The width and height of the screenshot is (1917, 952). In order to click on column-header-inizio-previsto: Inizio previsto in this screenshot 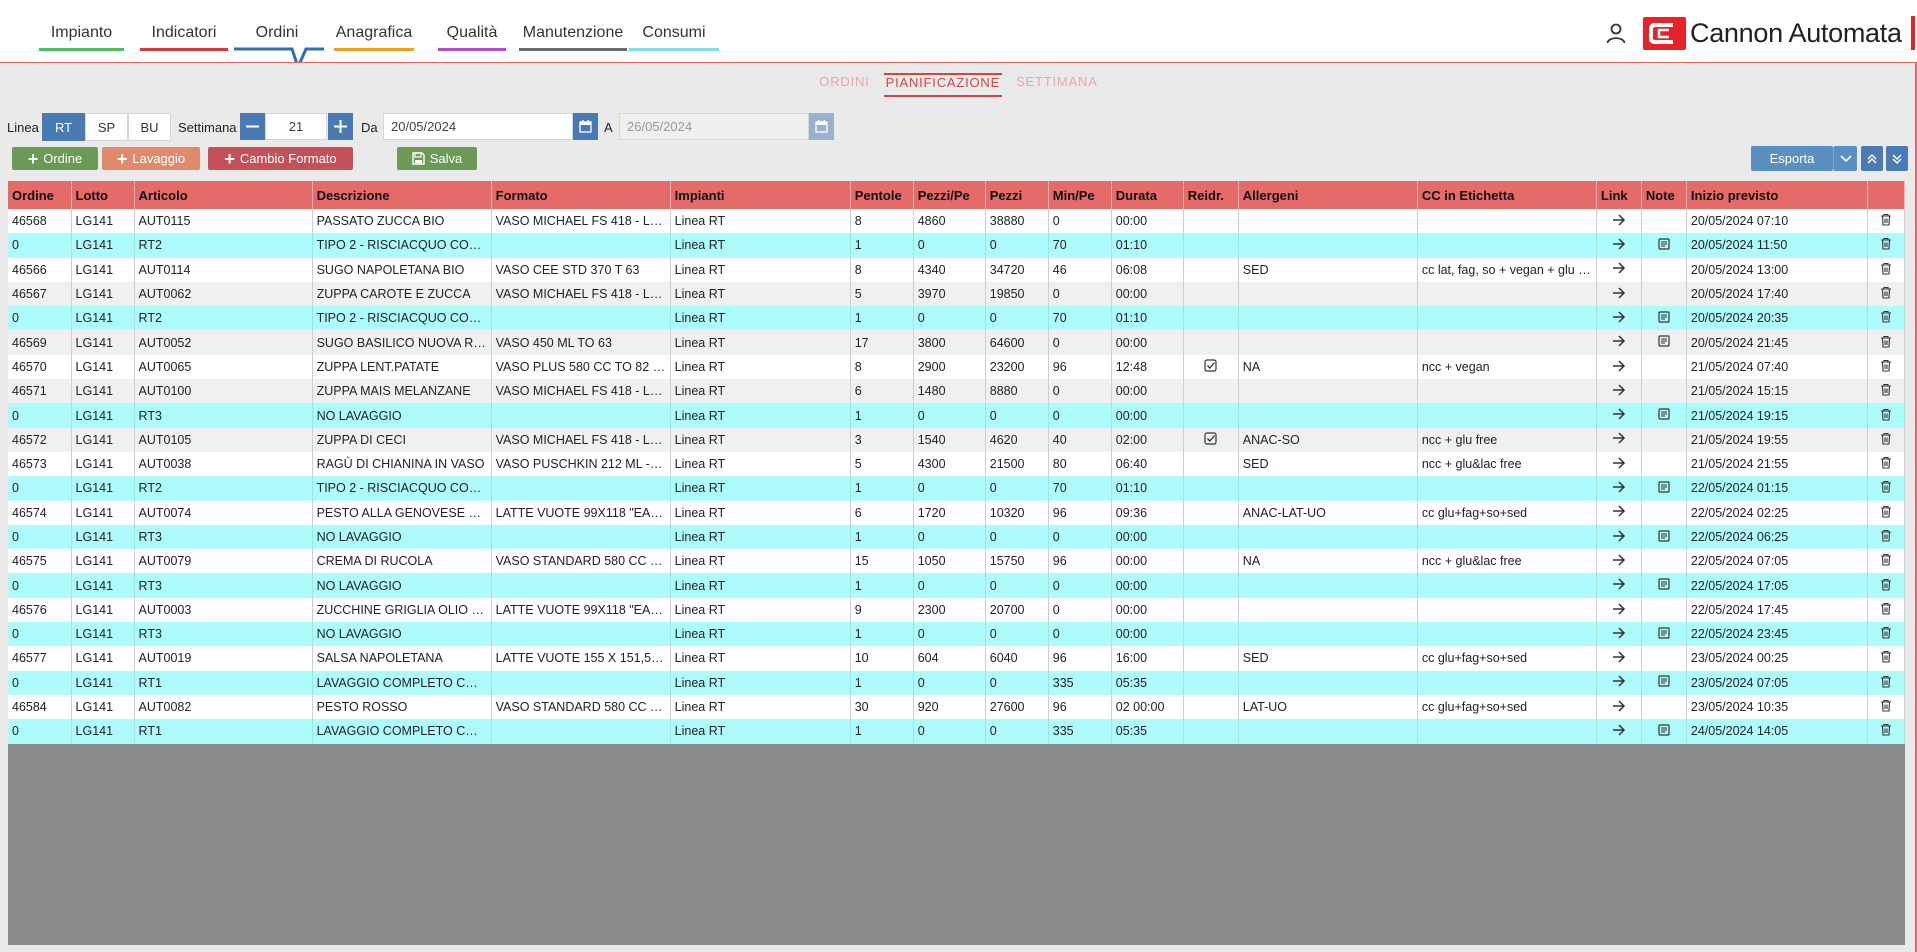, I will do `click(1777, 195)`.